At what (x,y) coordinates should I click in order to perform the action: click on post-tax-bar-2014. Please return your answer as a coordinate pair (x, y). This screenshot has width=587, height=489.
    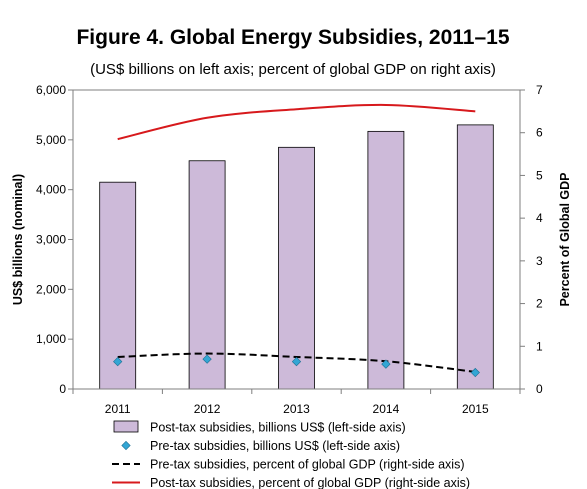
    Looking at the image, I should click on (386, 260).